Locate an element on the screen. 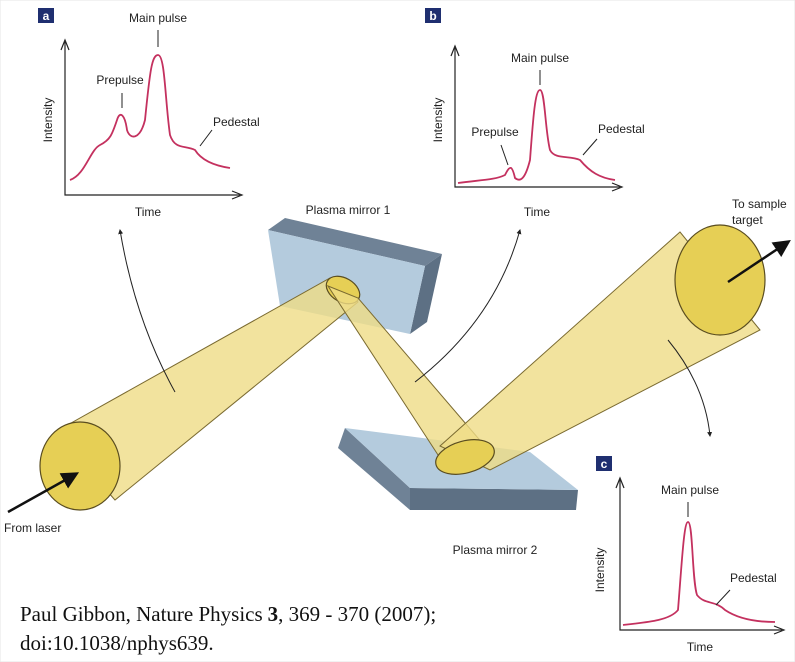 Image resolution: width=795 pixels, height=662 pixels. panel-c: c Main pulse Pedestal Intensity Time is located at coordinates (689, 555).